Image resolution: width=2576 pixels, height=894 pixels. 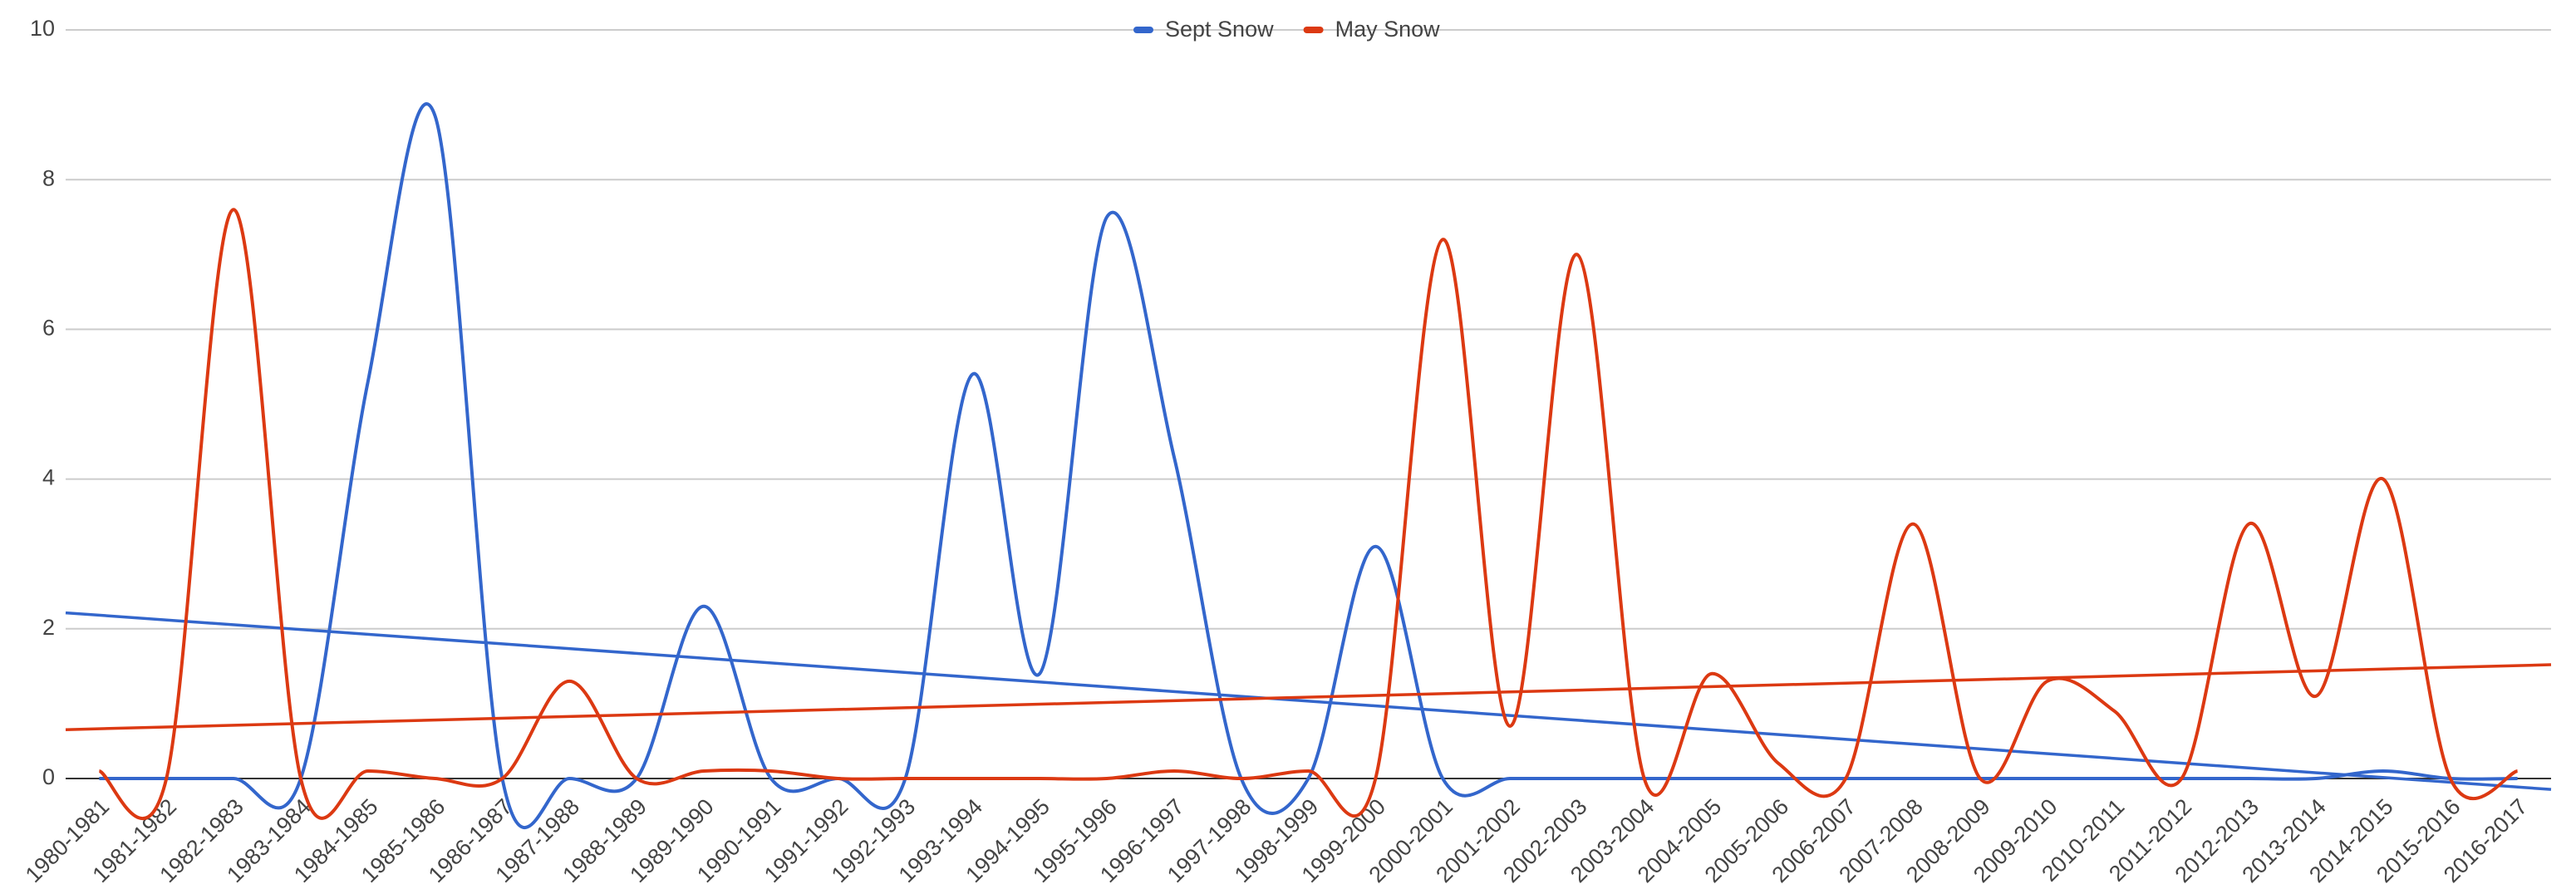 I want to click on legend: Sept Snow May Snow, so click(x=1286, y=29).